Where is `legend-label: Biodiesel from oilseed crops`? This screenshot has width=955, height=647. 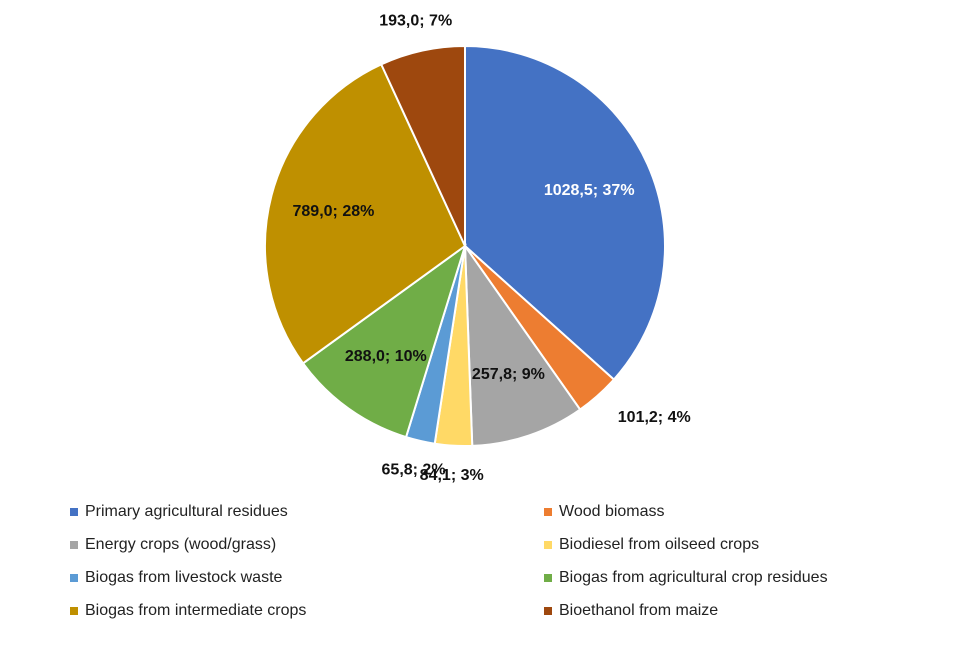 legend-label: Biodiesel from oilseed crops is located at coordinates (659, 544).